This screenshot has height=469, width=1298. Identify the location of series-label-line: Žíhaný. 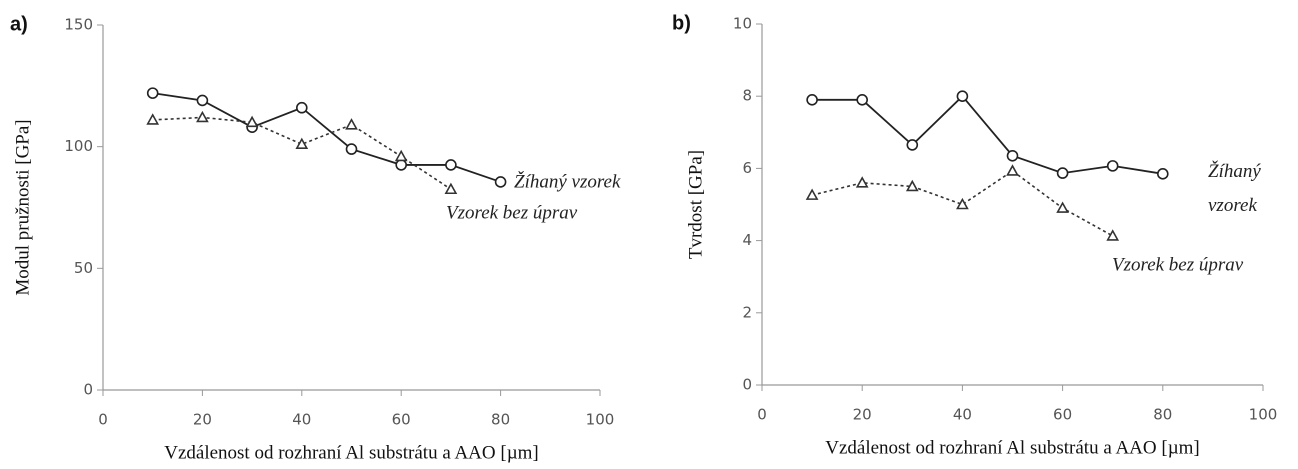
(1234, 171).